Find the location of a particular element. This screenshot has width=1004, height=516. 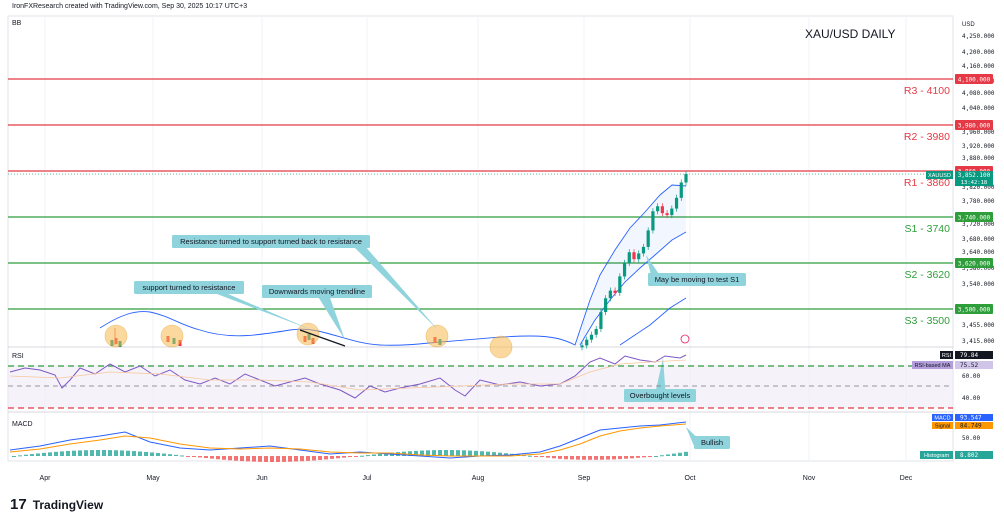

symbol-tag is located at coordinates (939, 175).